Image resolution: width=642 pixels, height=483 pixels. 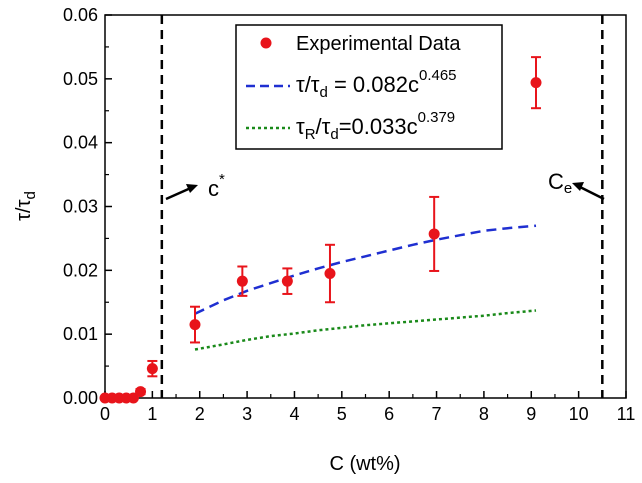 I want to click on annotation-cstar-sup: *, so click(x=222, y=179).